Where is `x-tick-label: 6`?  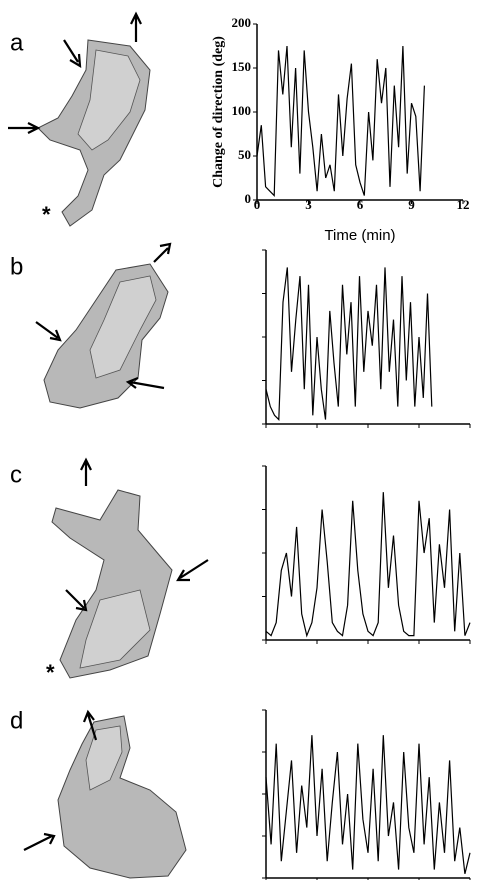
x-tick-label: 6 is located at coordinates (360, 204).